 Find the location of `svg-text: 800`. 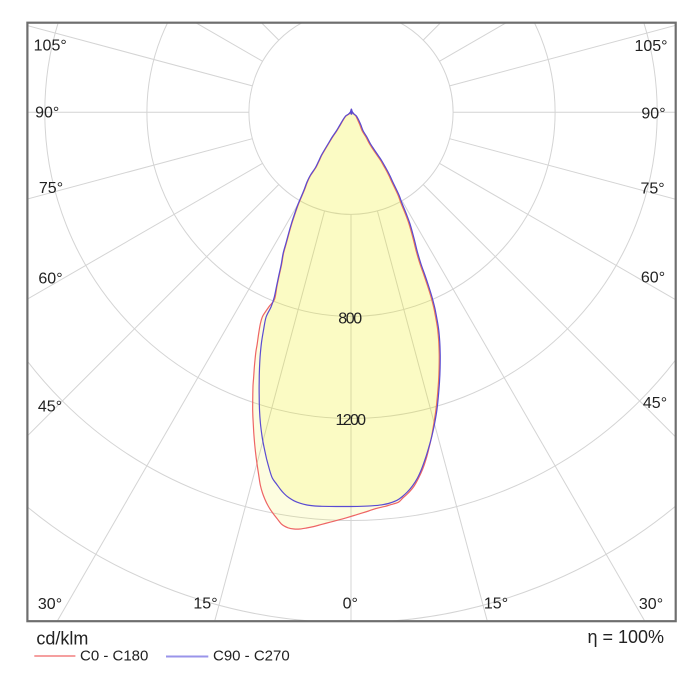

svg-text: 800 is located at coordinates (350, 319).